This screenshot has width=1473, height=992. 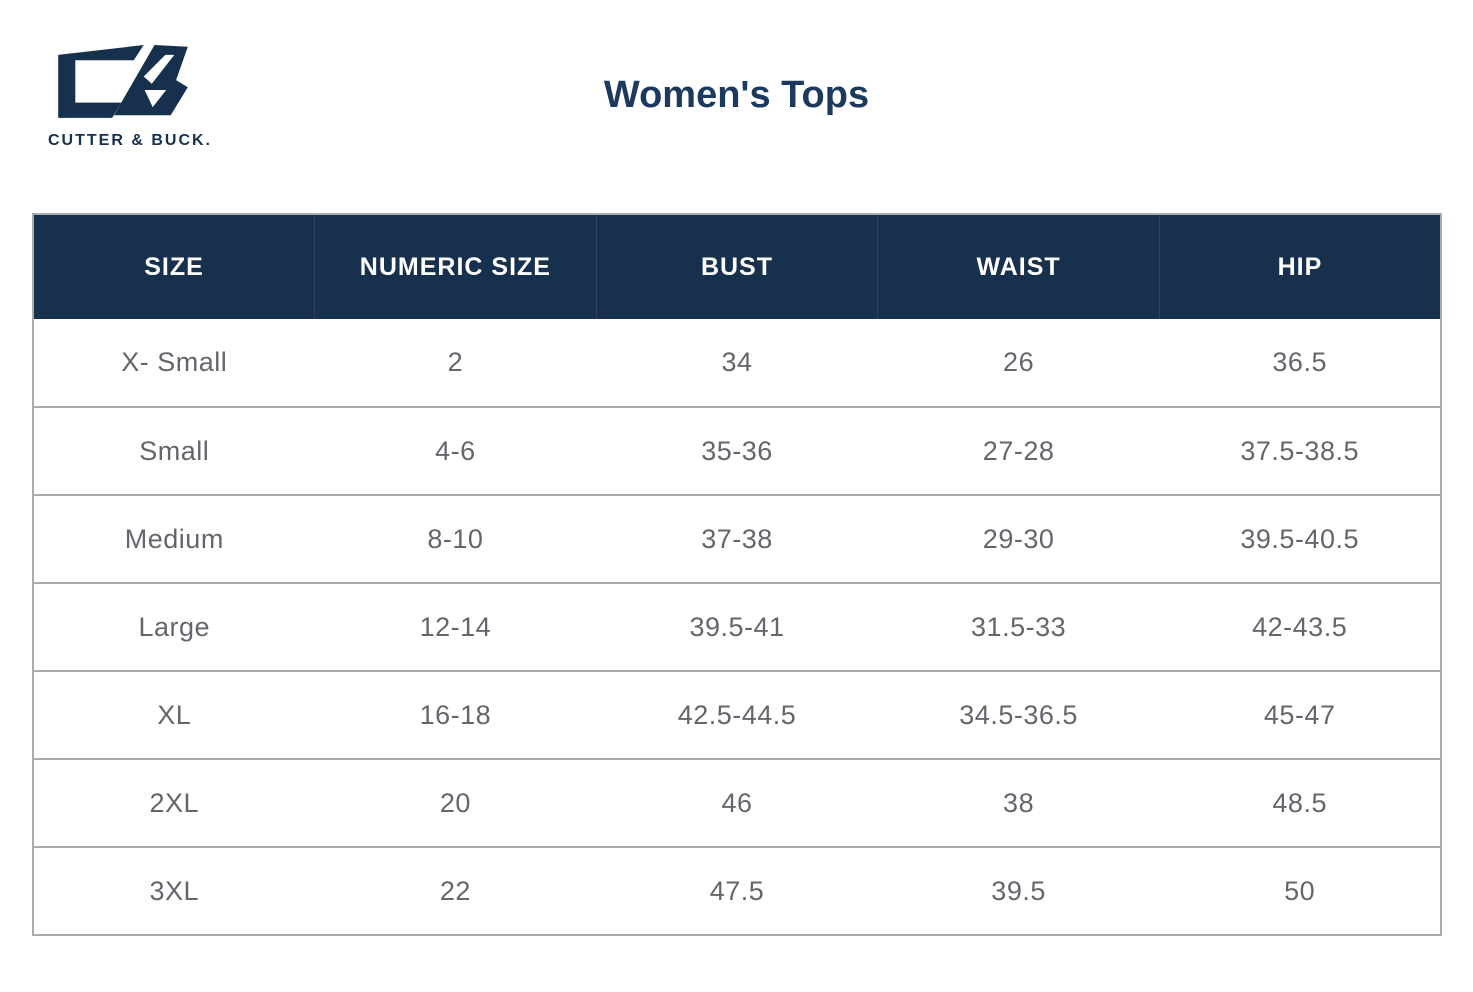 I want to click on table-cell: 42-43.5, so click(x=1300, y=626).